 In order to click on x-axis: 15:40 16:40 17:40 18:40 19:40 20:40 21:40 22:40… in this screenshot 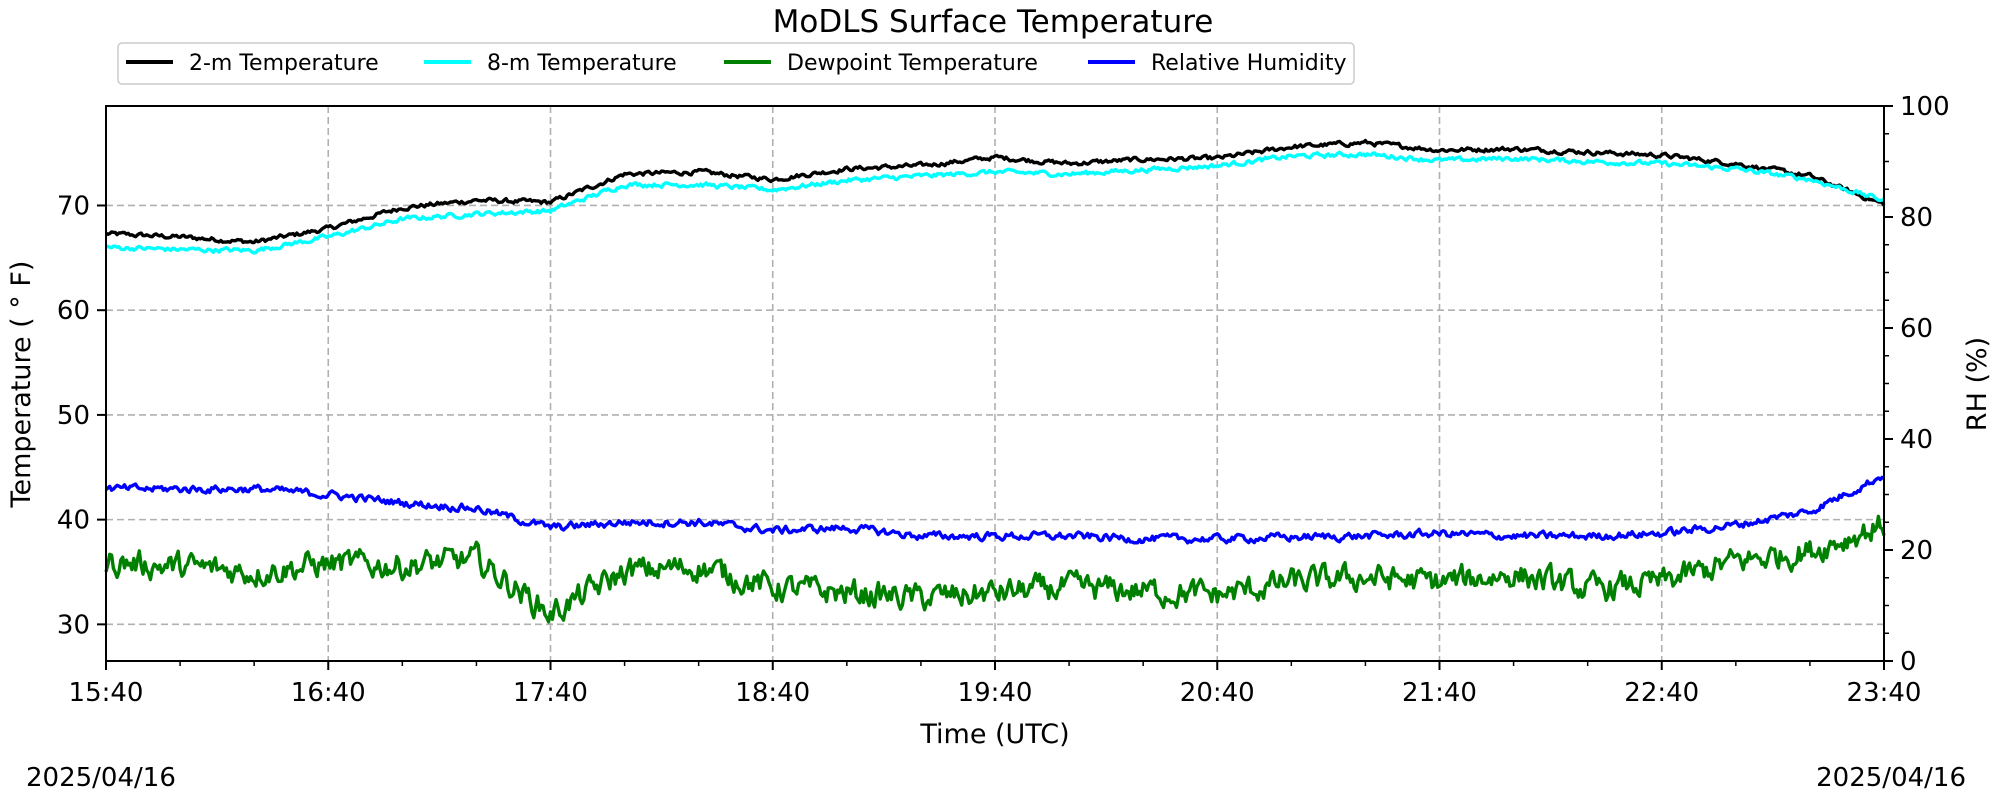, I will do `click(995, 684)`.